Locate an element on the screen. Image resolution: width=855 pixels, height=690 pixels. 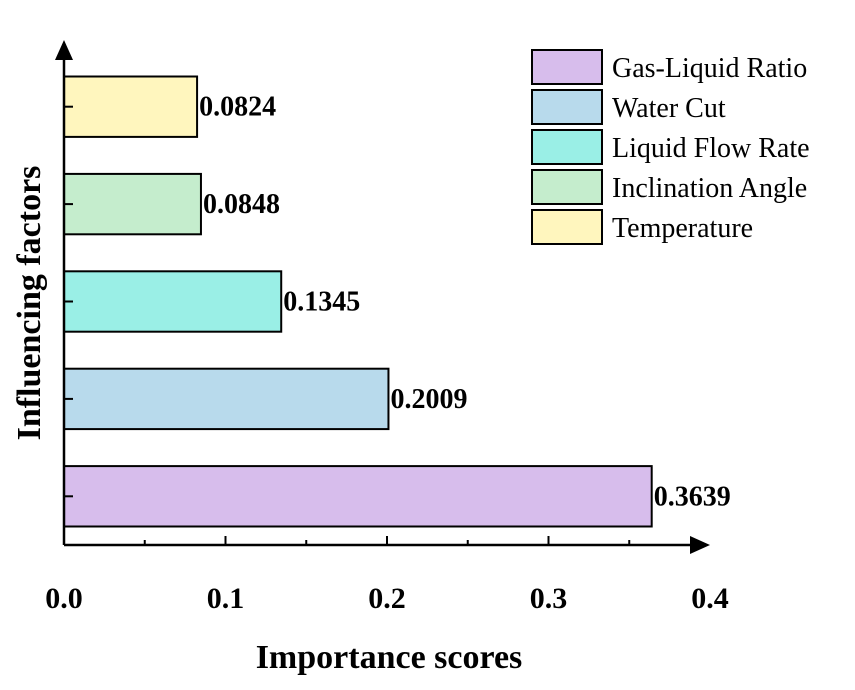
y-axis-title: Influencing factors is located at coordinates (29, 303).